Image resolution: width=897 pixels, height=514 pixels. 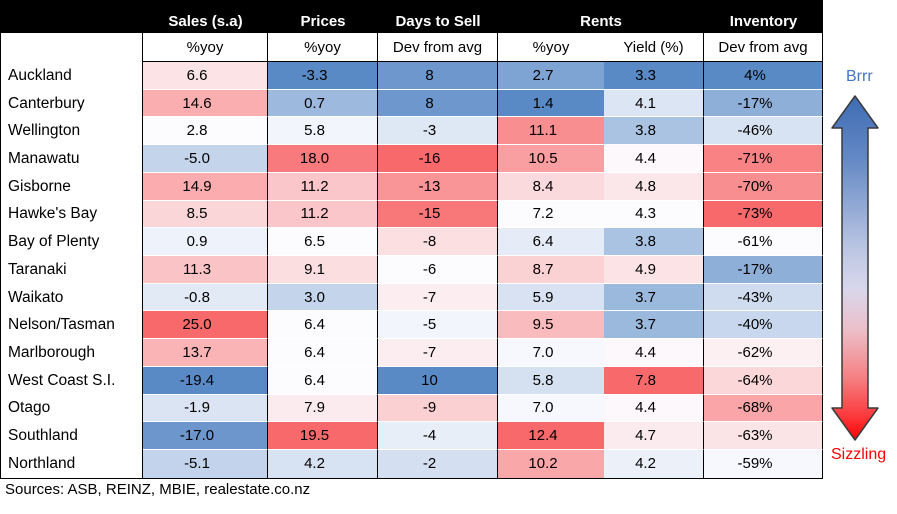 I want to click on heatmap-cell: -70%, so click(x=763, y=186).